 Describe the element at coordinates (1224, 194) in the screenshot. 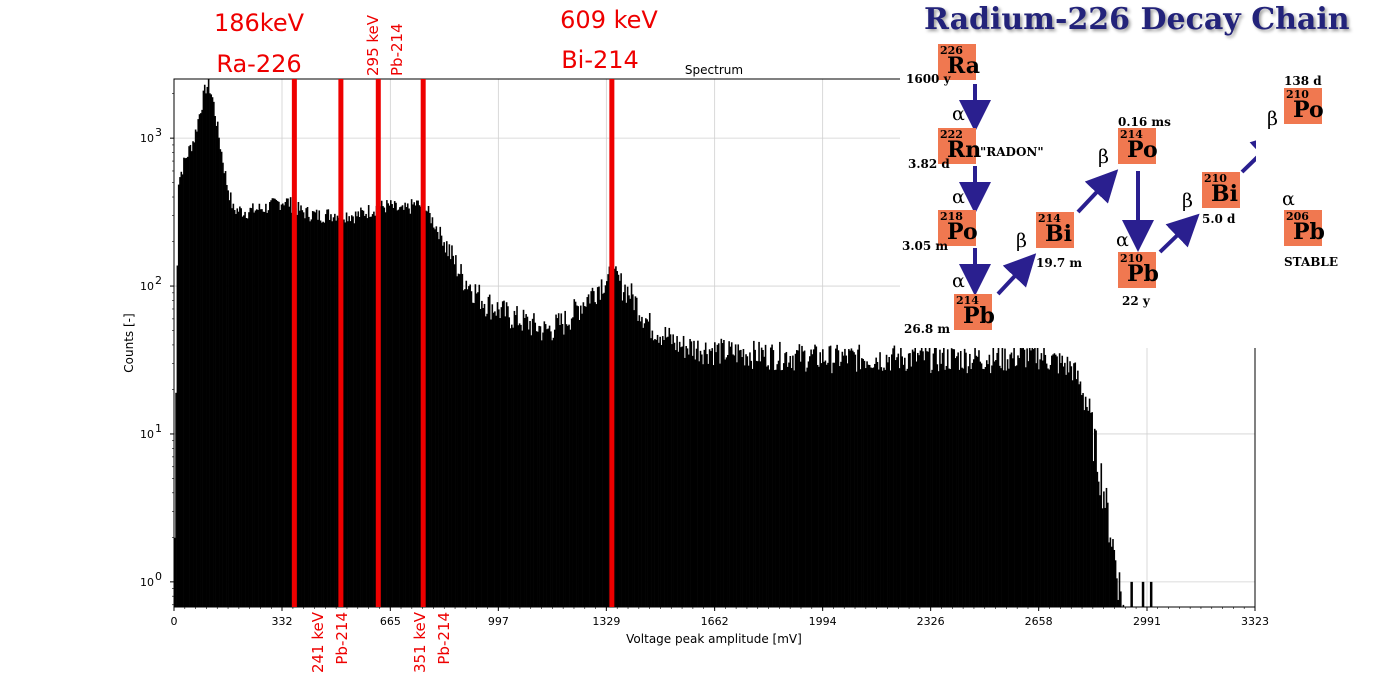

I see `nuclide-symbol: Bi` at that location.